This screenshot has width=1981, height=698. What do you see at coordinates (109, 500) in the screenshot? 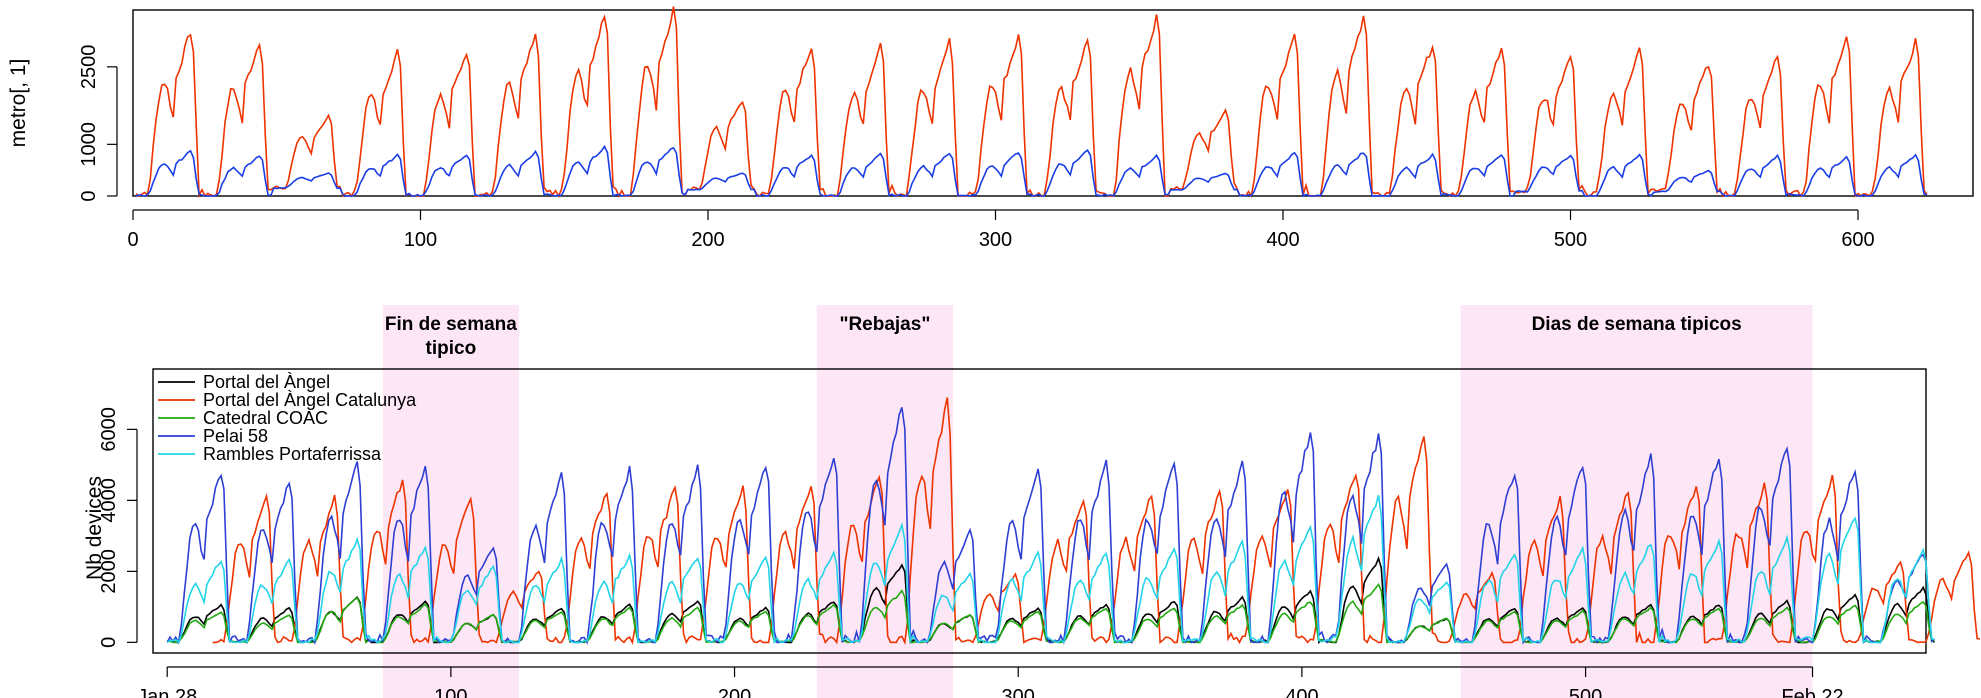
I see `bottom-y-tick-label: 4000` at bounding box center [109, 500].